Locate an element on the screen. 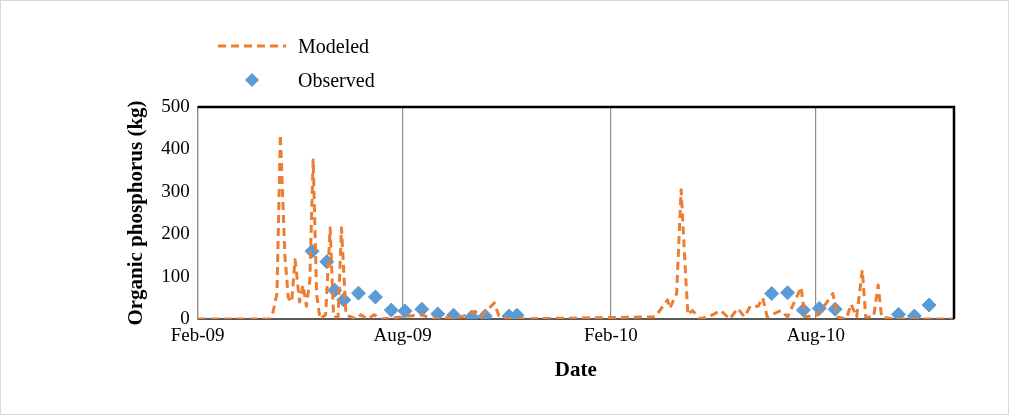  x-tick-label: Aug-09 is located at coordinates (402, 335).